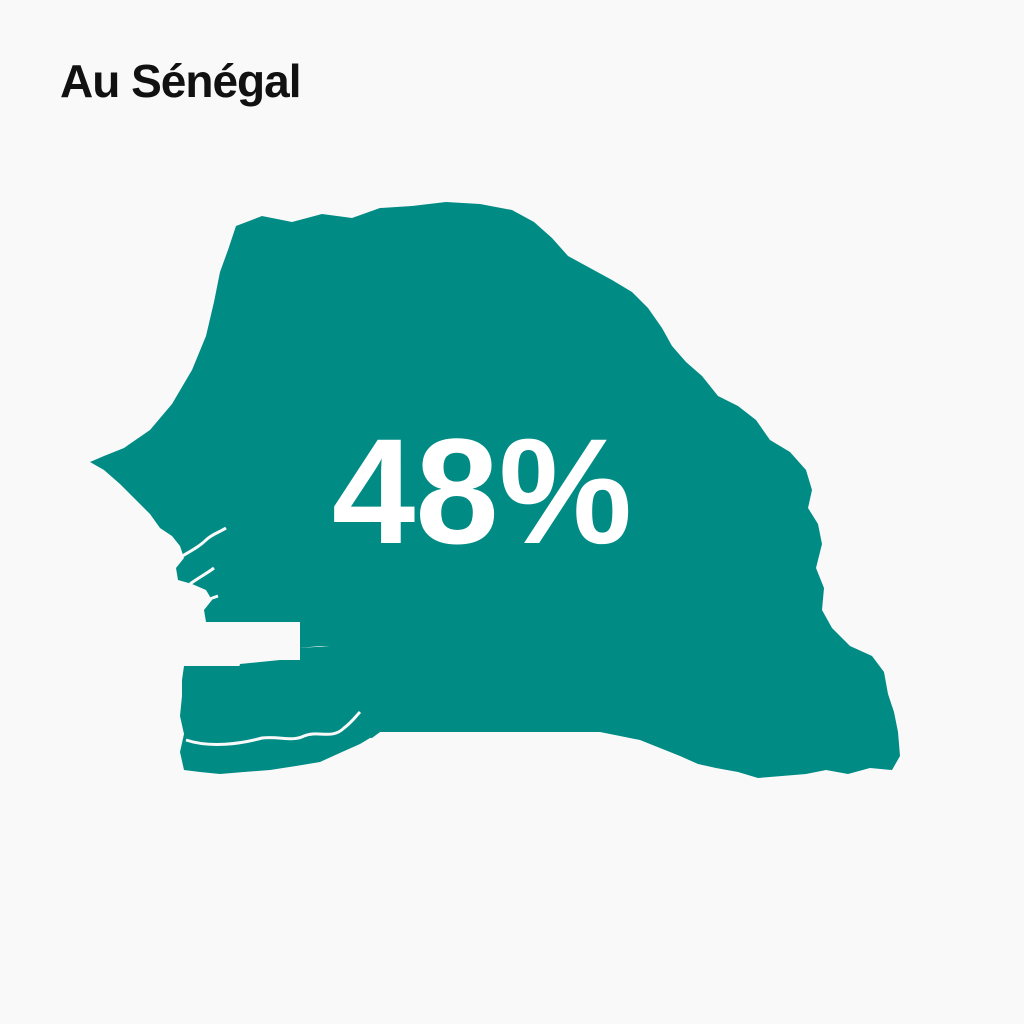 The width and height of the screenshot is (1024, 1024). I want to click on casamance-river, so click(273, 728).